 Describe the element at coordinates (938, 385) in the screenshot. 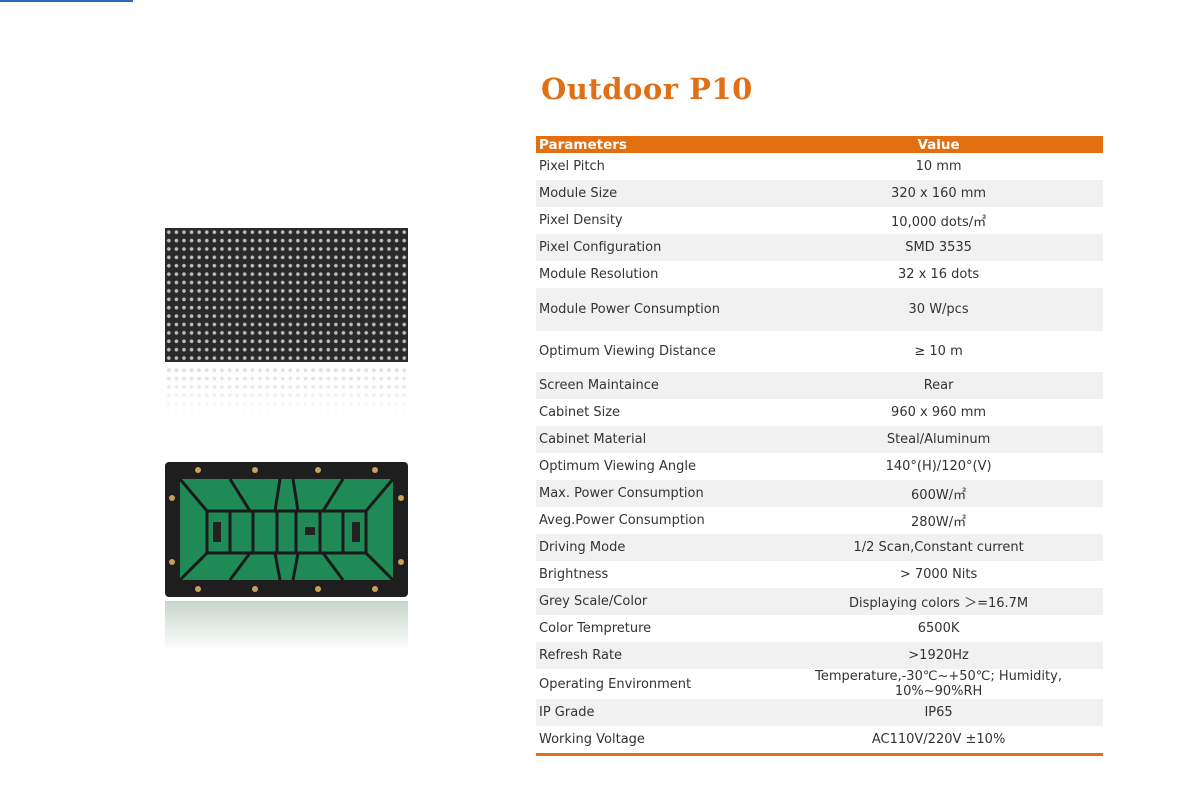

I see `value-cell: Rear` at that location.